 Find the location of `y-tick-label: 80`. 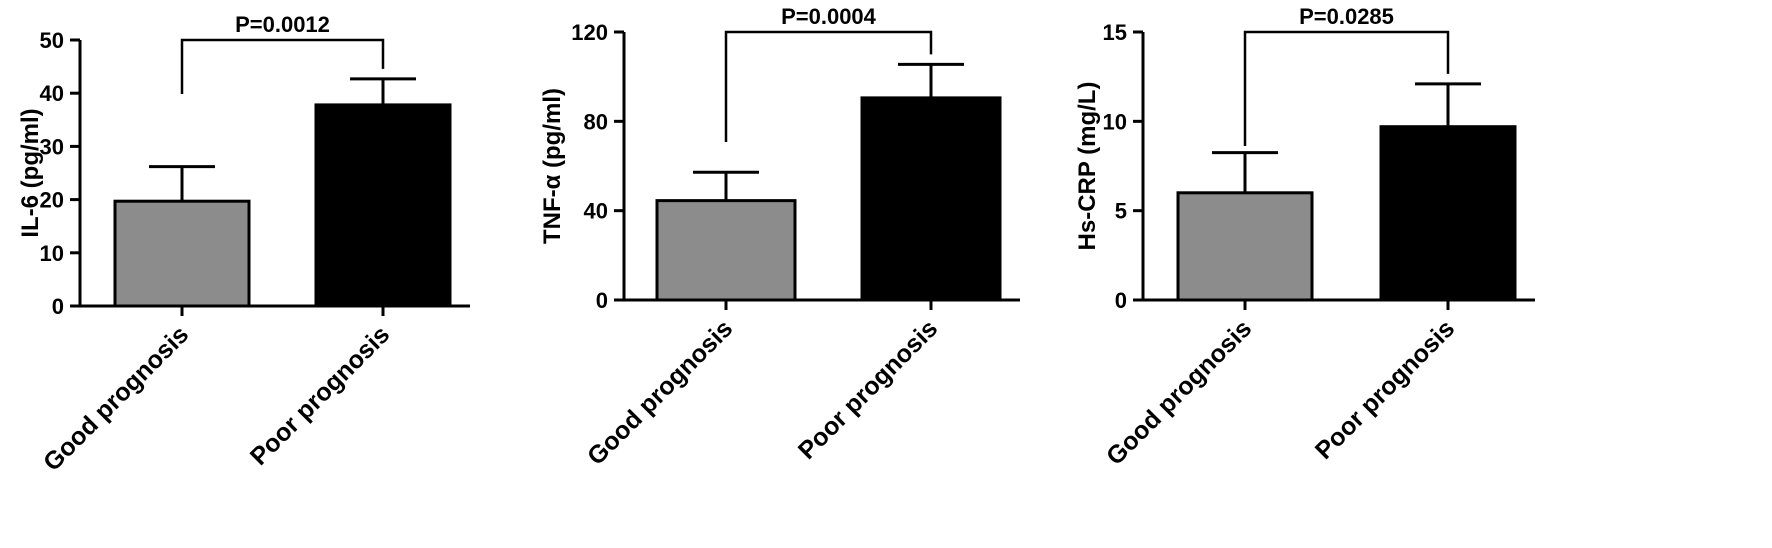

y-tick-label: 80 is located at coordinates (596, 121).